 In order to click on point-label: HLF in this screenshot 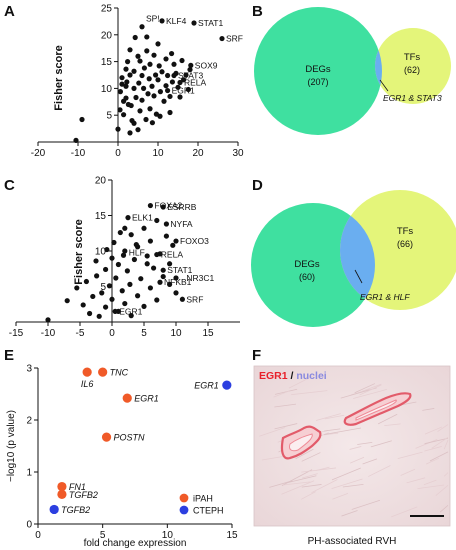, I will do `click(137, 252)`.